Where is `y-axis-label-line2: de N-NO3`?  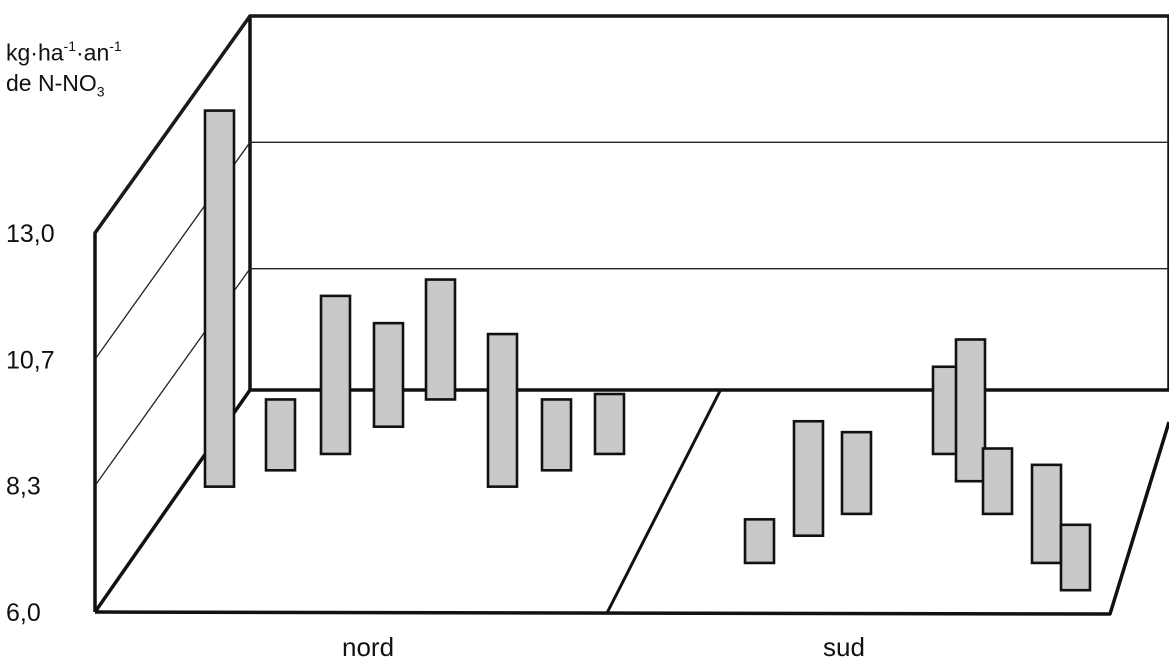 y-axis-label-line2: de N-NO3 is located at coordinates (55, 84).